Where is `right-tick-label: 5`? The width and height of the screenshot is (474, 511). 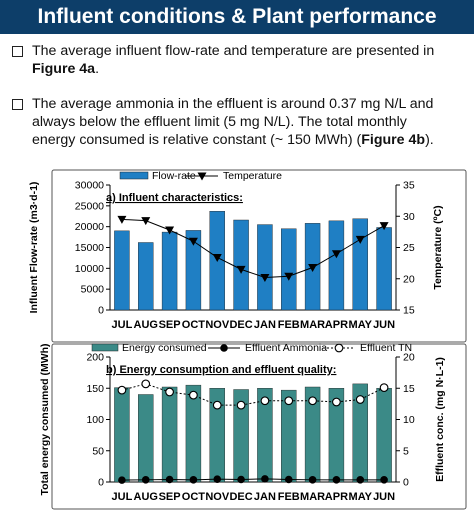 right-tick-label: 5 is located at coordinates (406, 451).